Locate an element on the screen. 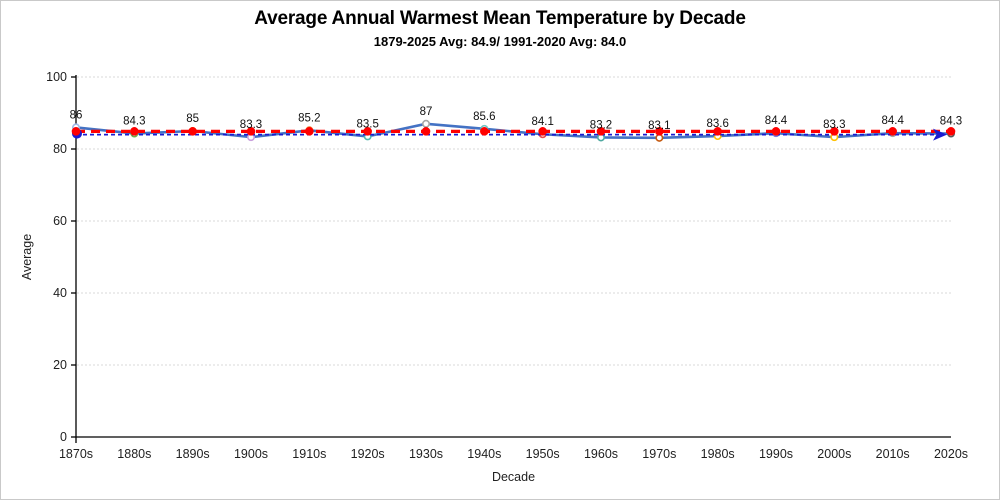 The image size is (1000, 500). y-axis-title: Average is located at coordinates (27, 257).